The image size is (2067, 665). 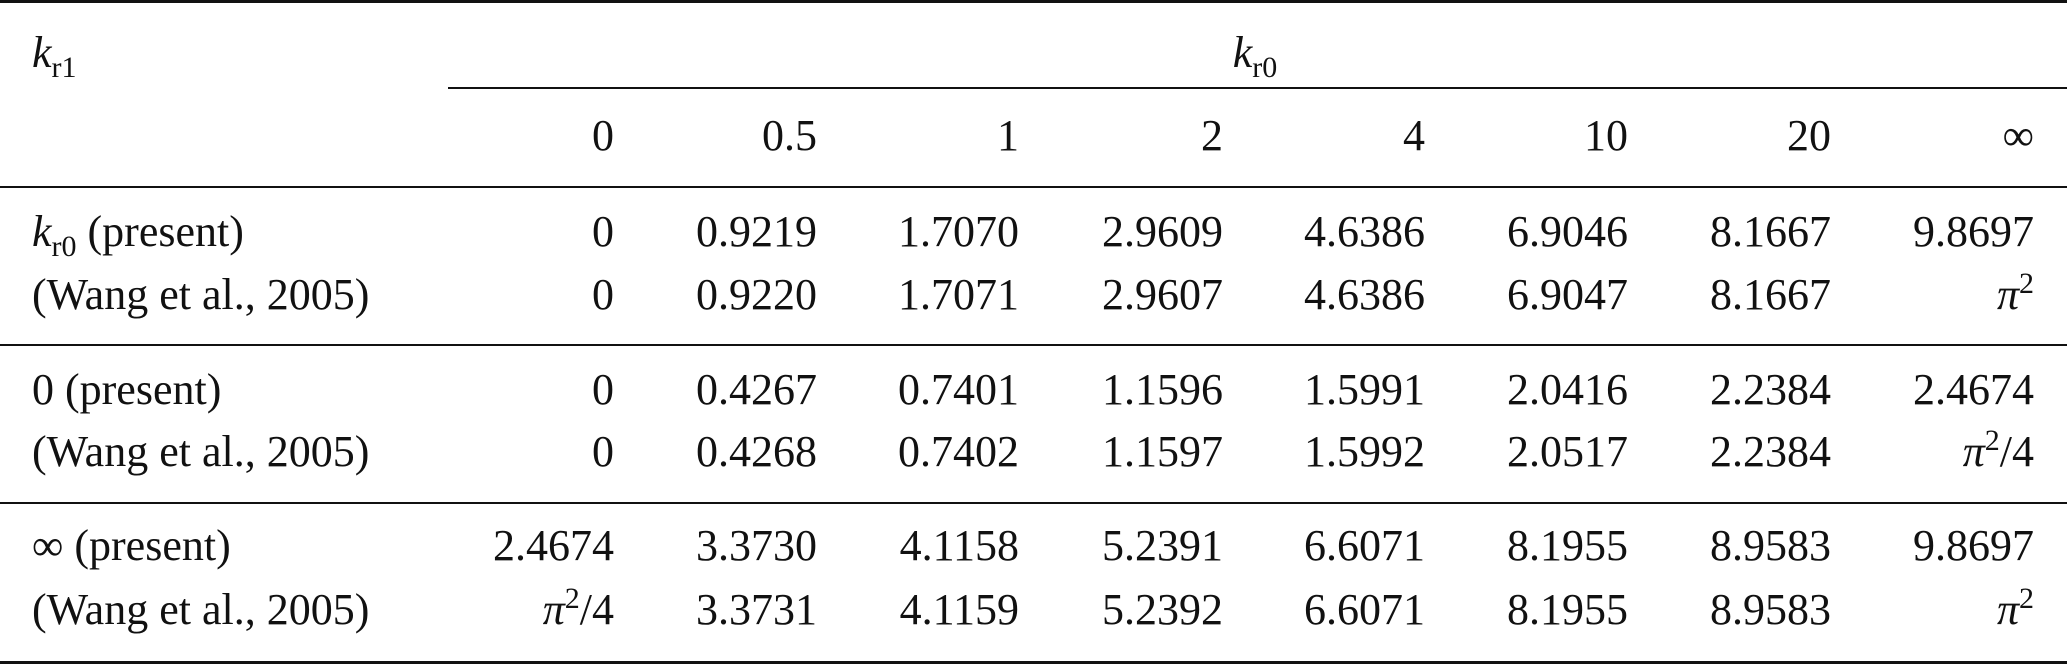 I want to click on cell-text: 2, so click(x=1212, y=135).